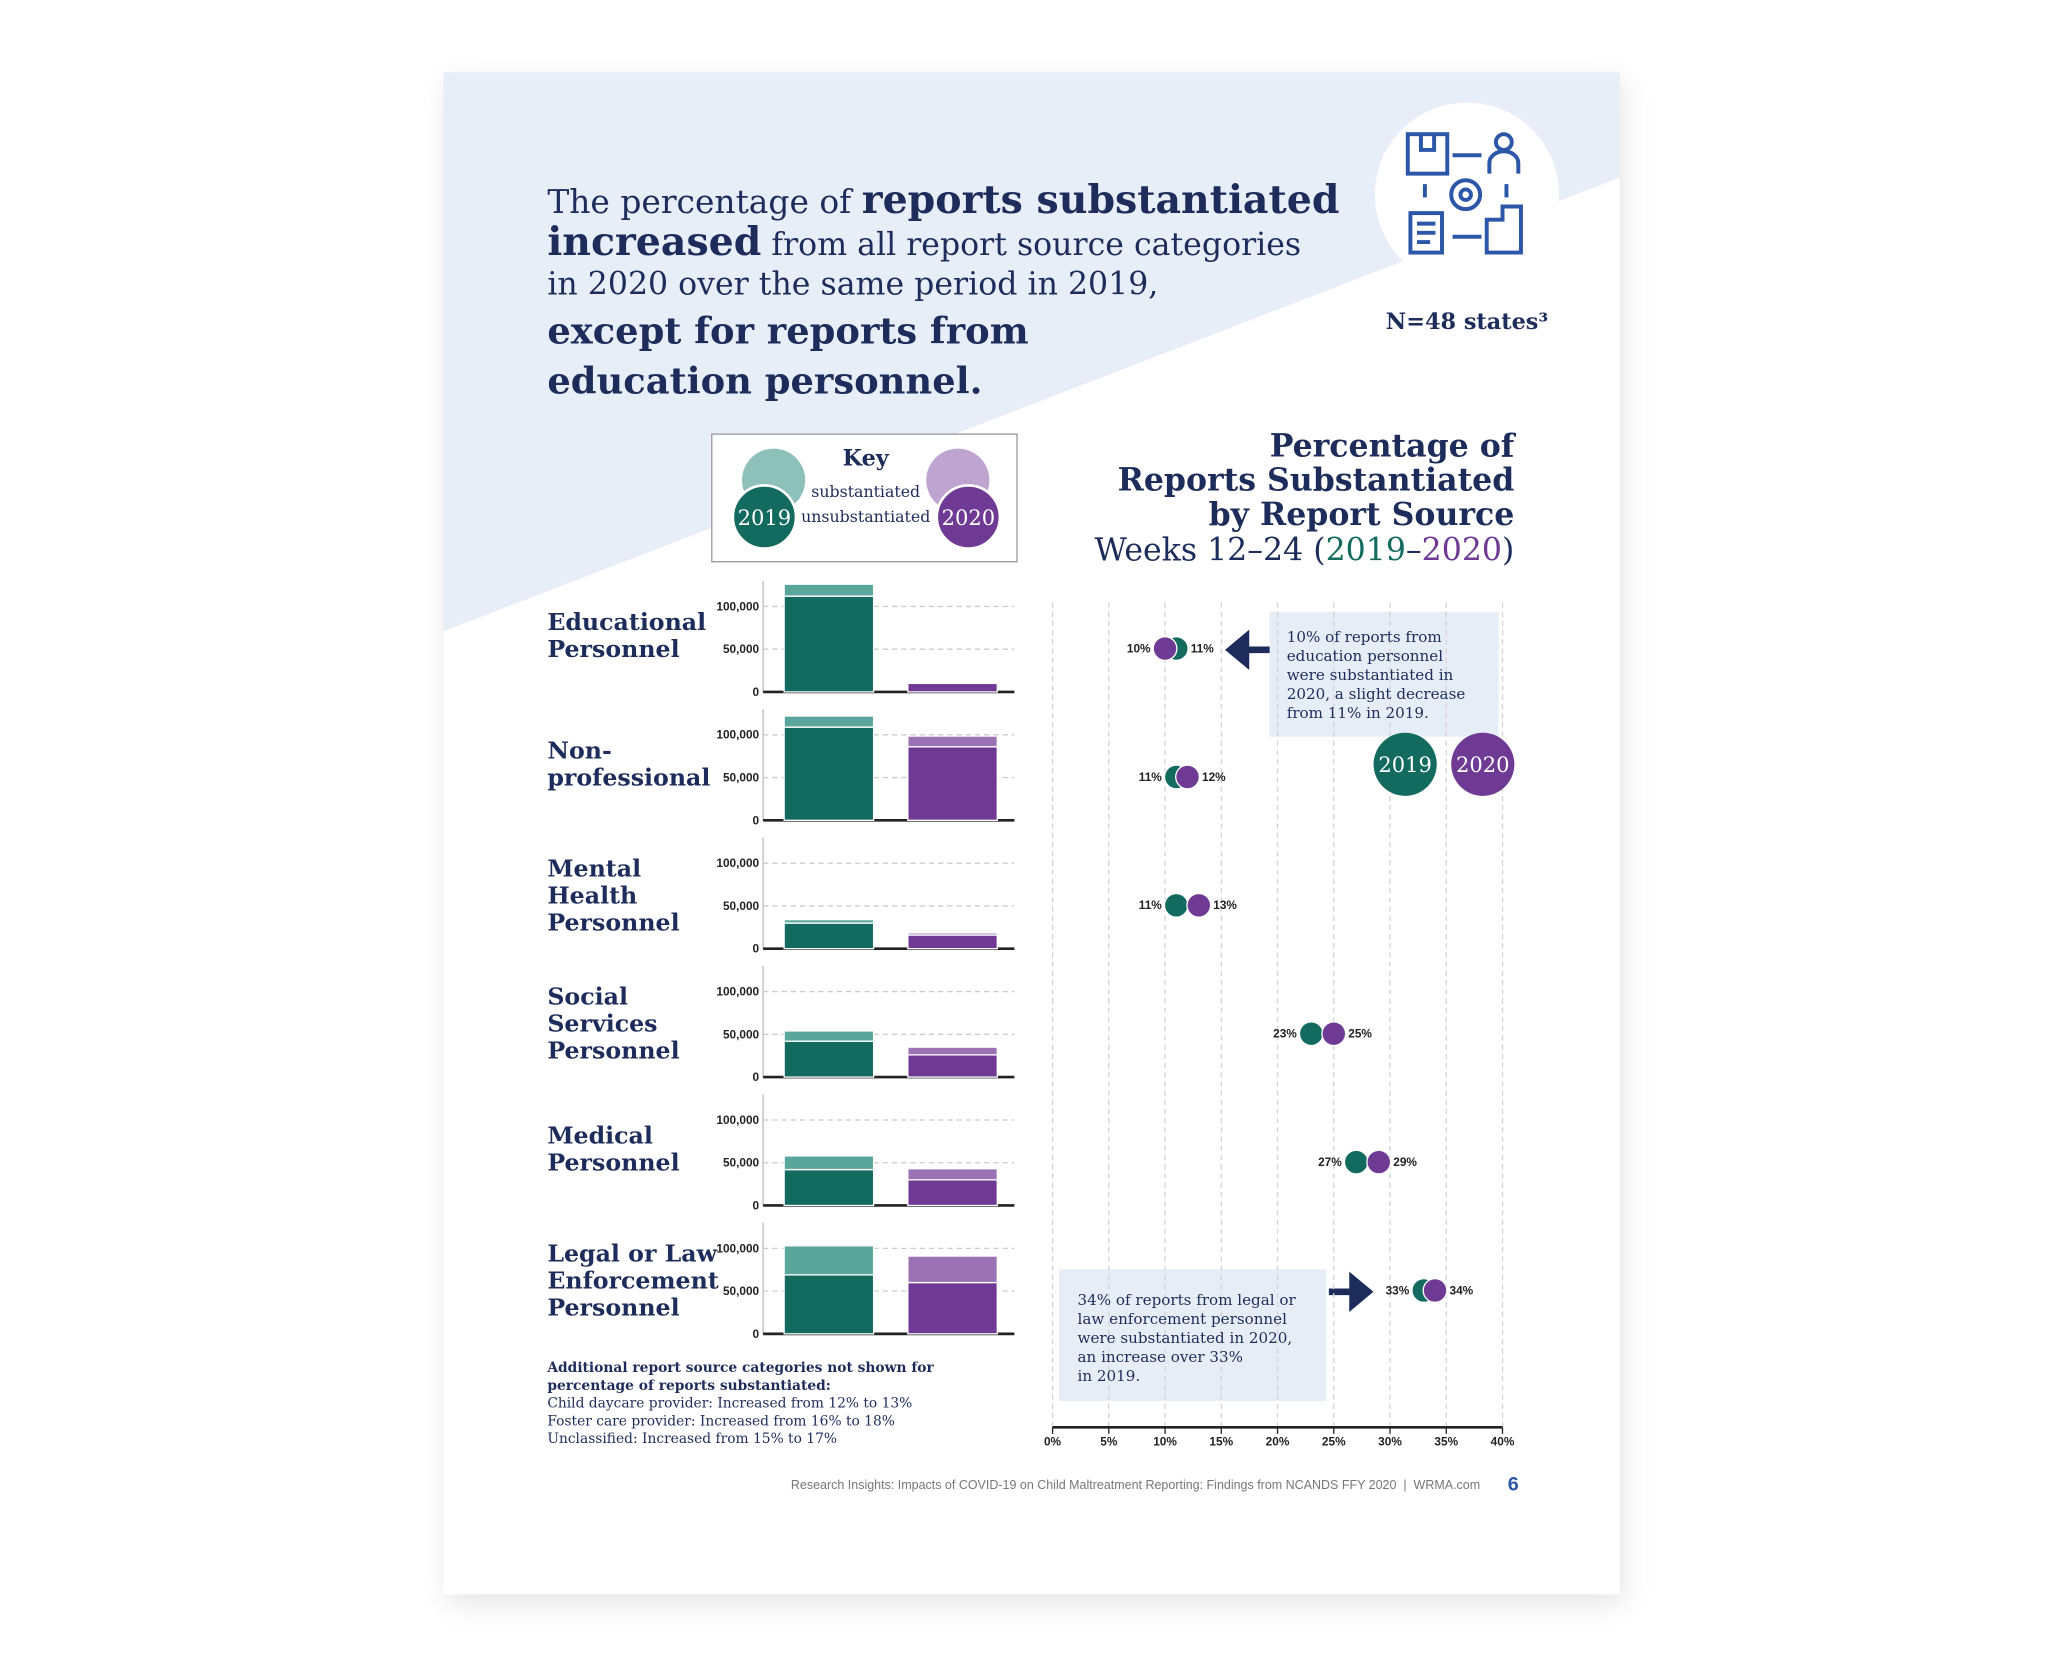 The height and width of the screenshot is (1668, 2063). Describe the element at coordinates (1462, 550) in the screenshot. I see `subtitle-part: 2020` at that location.